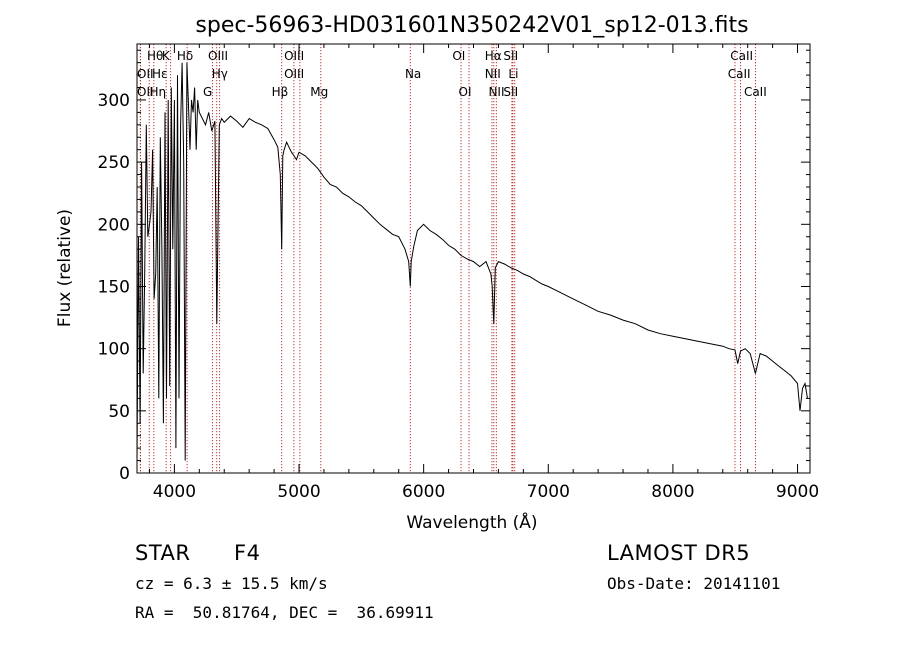 Image resolution: width=900 pixels, height=649 pixels. I want to click on marker-label: Hβ, so click(280, 92).